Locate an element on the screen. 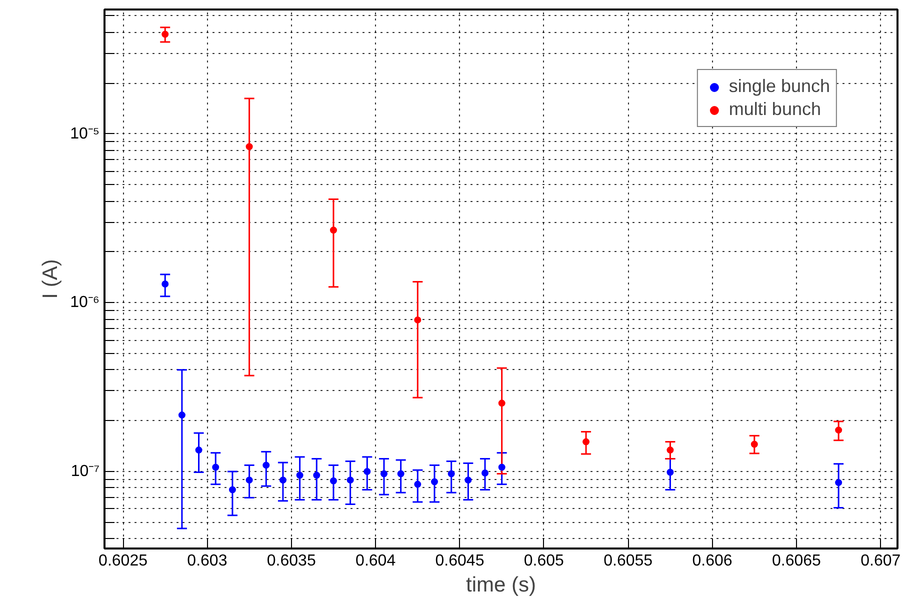 The image size is (904, 608). x-tick-label: 0.605 is located at coordinates (544, 561).